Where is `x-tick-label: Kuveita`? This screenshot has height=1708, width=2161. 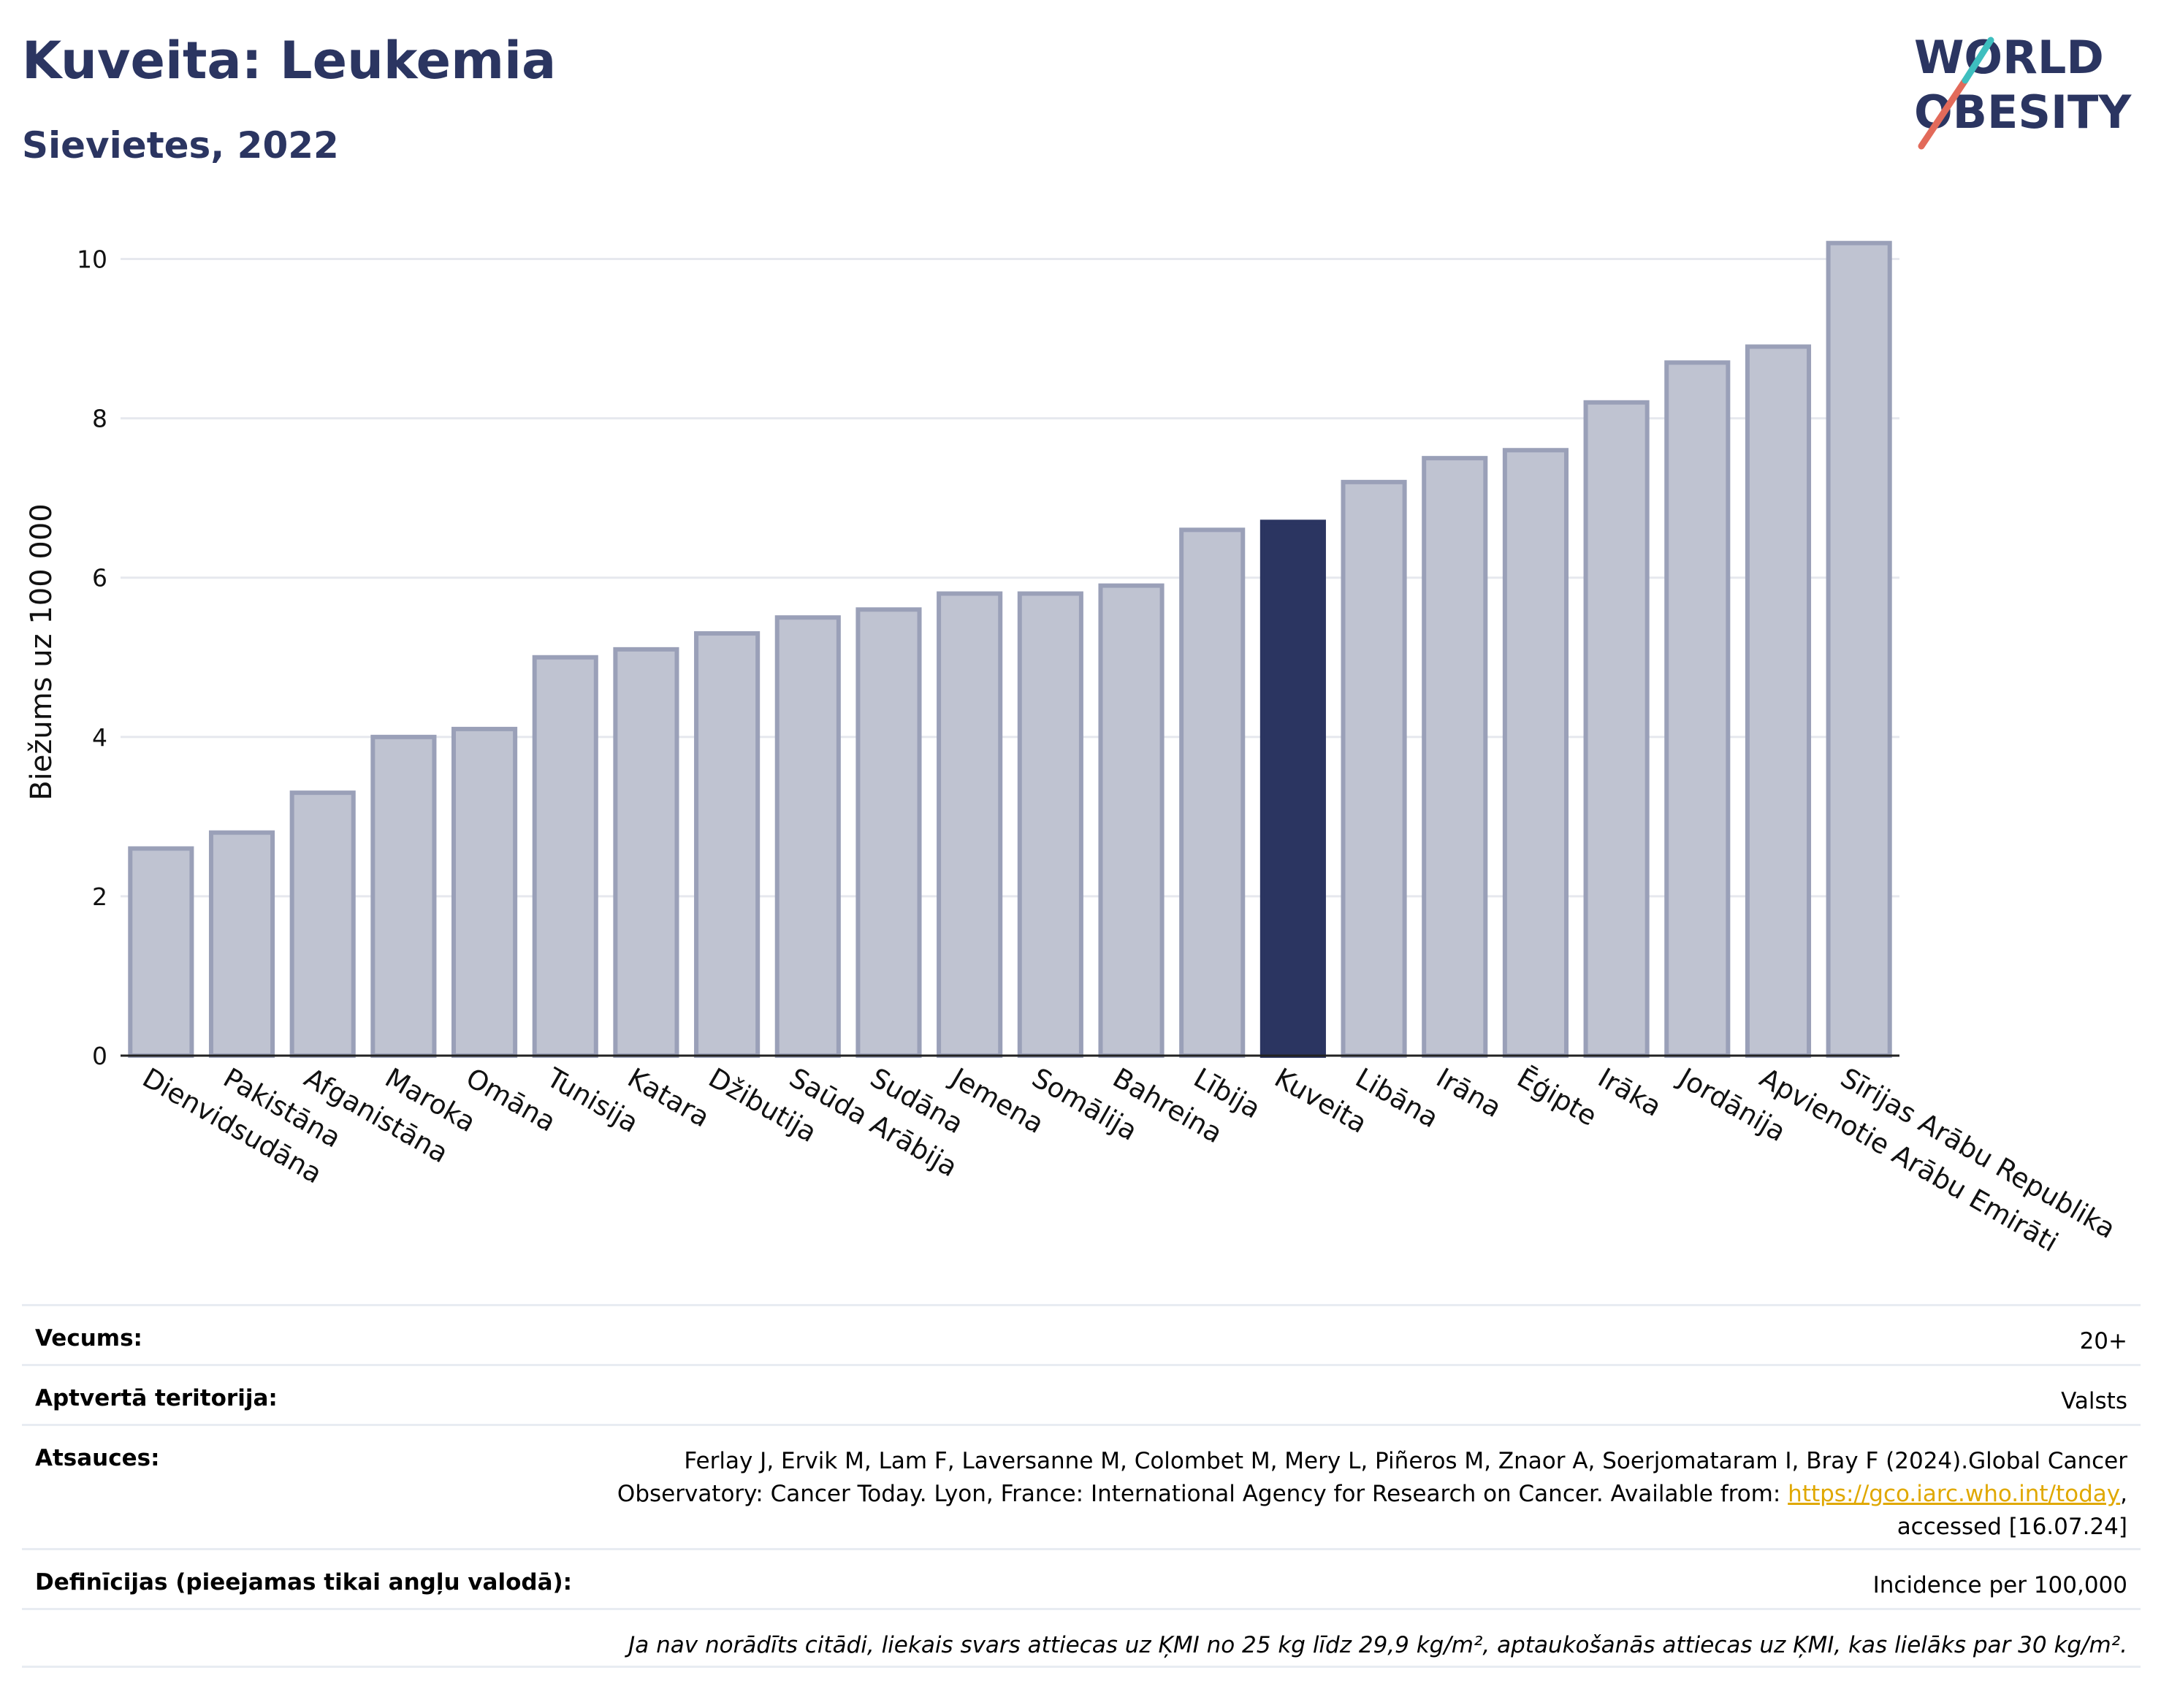
x-tick-label: Kuveita is located at coordinates (1321, 1101).